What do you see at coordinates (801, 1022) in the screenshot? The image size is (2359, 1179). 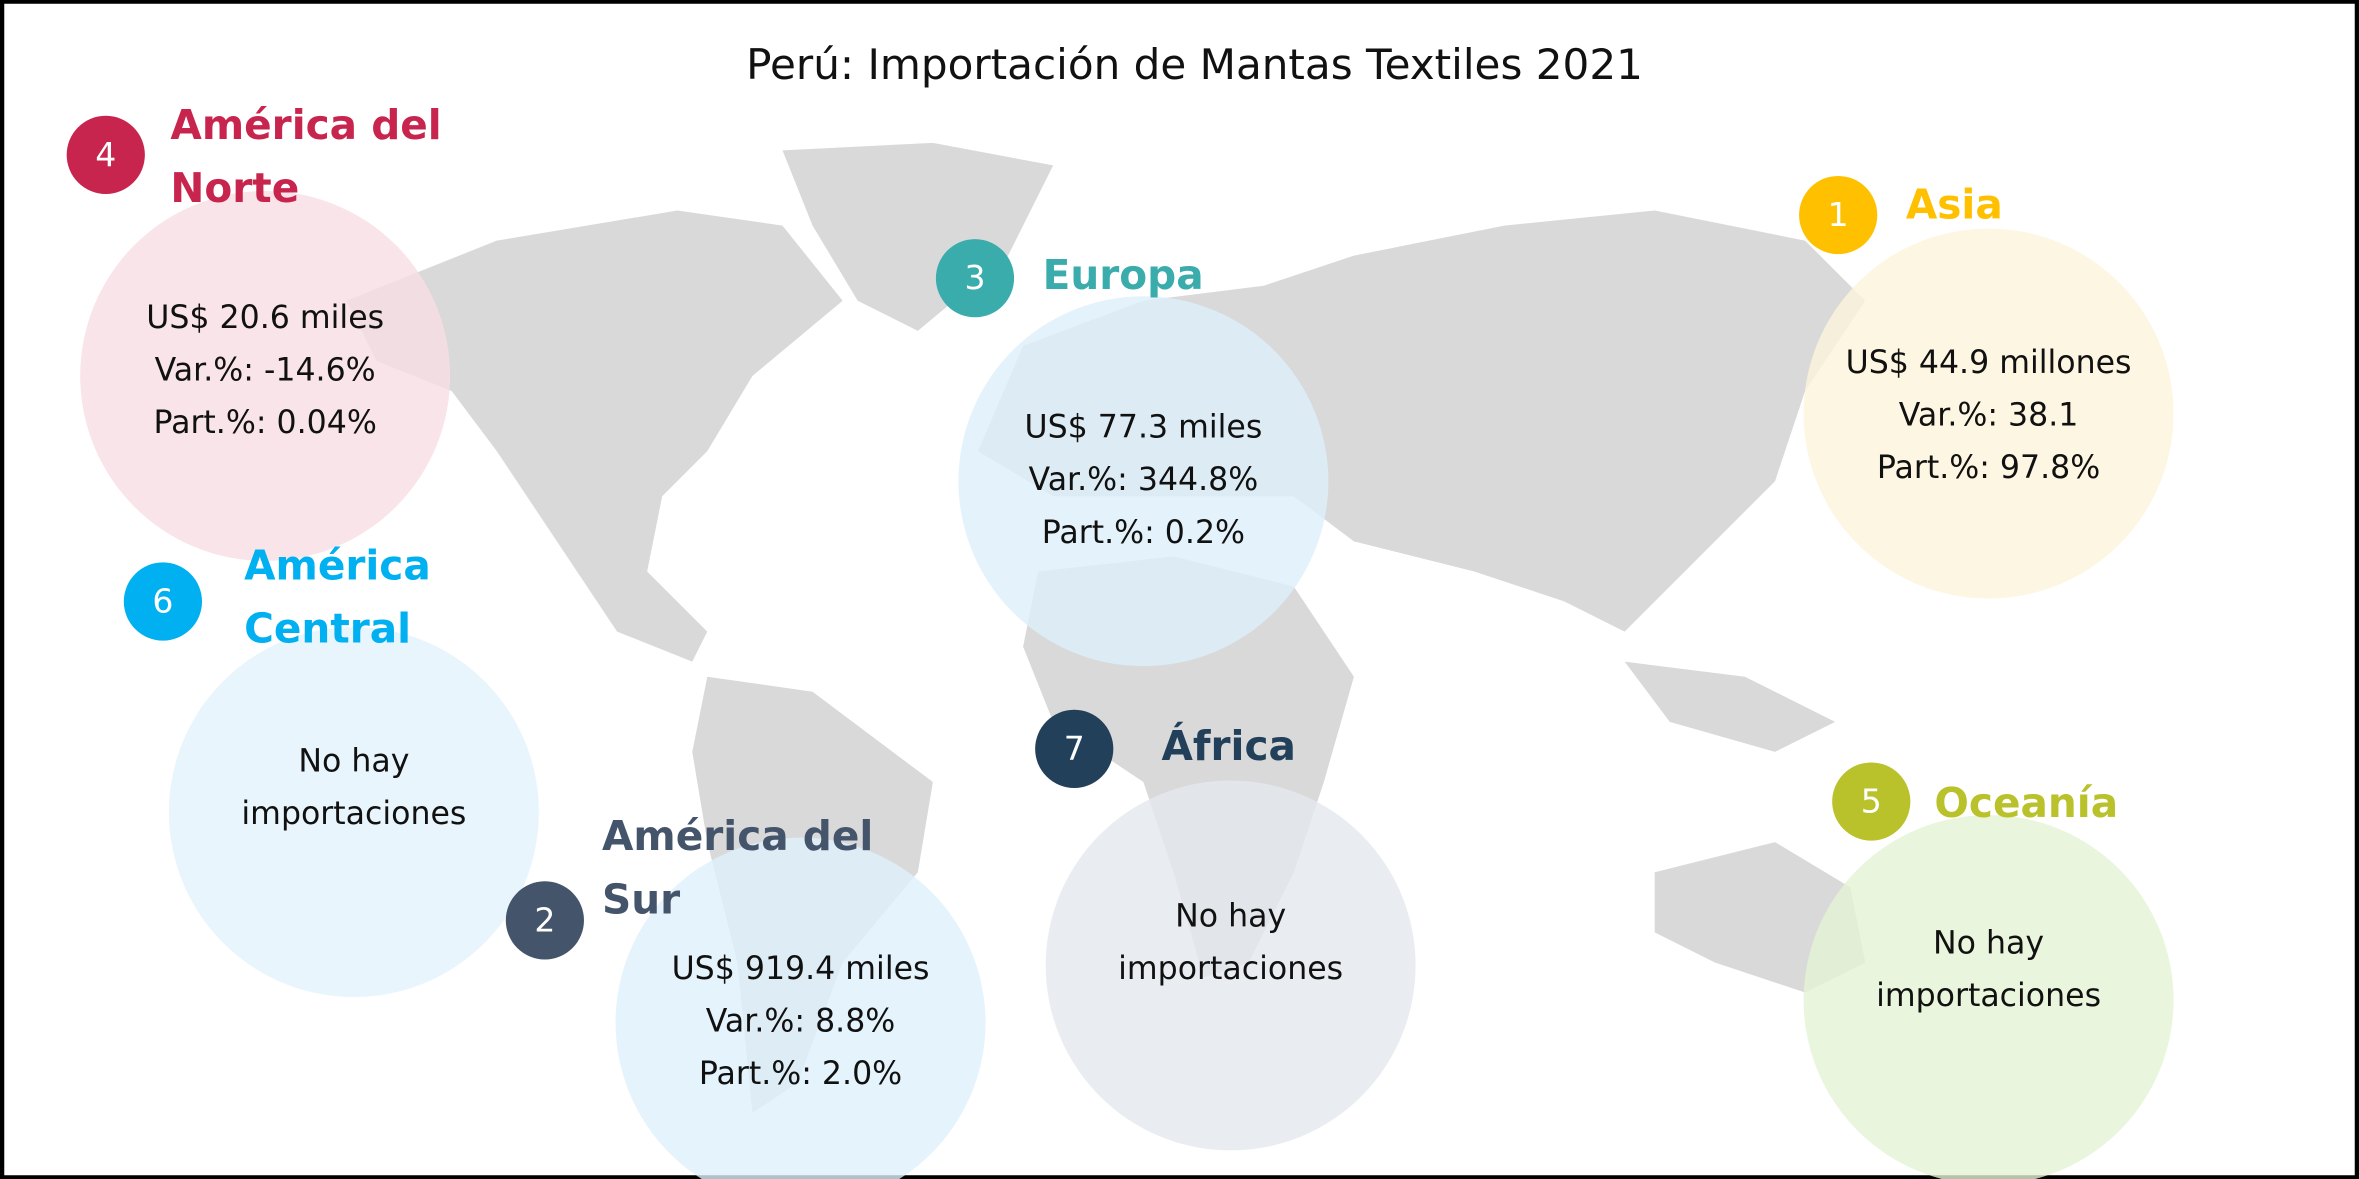 I see `region-detail: Var.%: 8.8%` at bounding box center [801, 1022].